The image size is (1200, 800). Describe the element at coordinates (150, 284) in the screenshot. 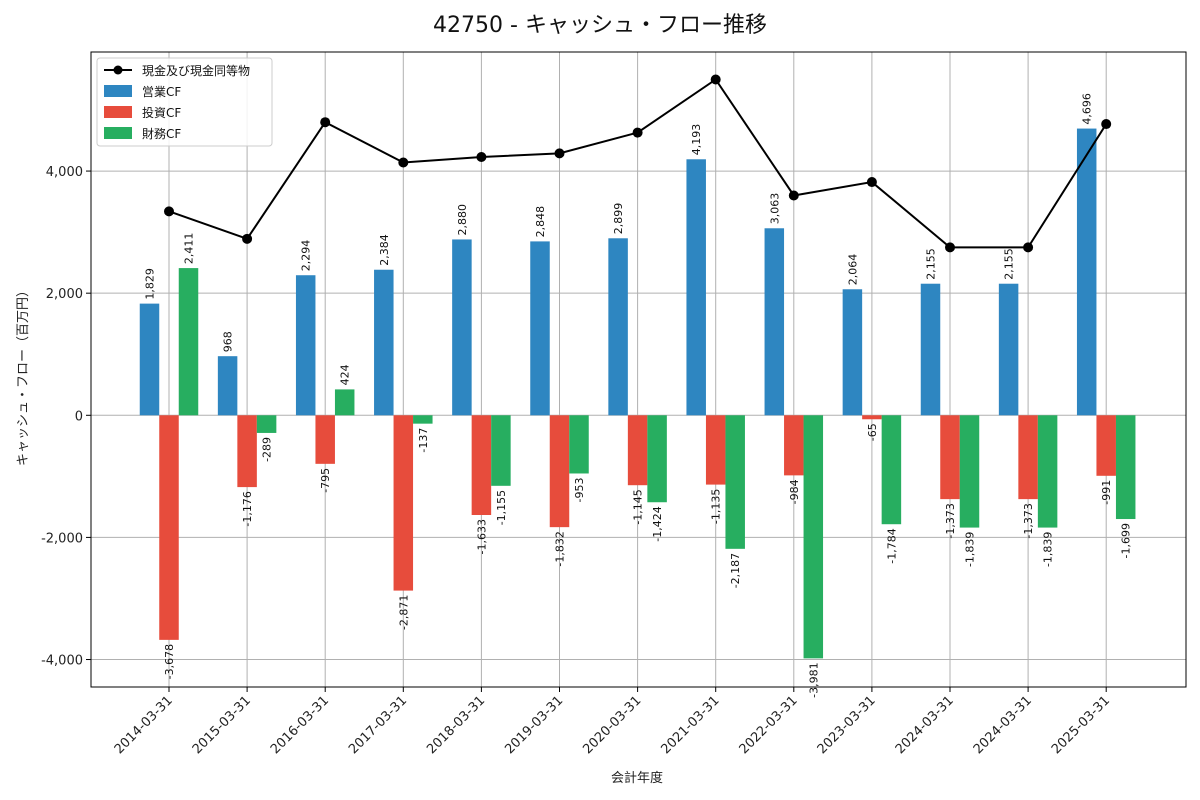

I see `bar-value-label: 1,829` at that location.